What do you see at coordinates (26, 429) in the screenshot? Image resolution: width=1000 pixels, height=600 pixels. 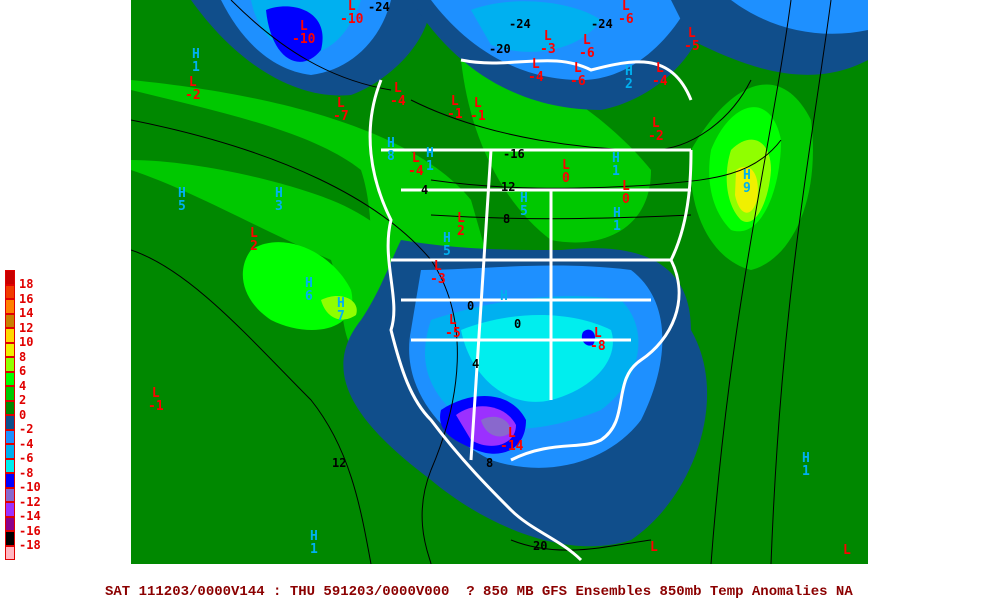 I see `legend-label: -2` at bounding box center [26, 429].